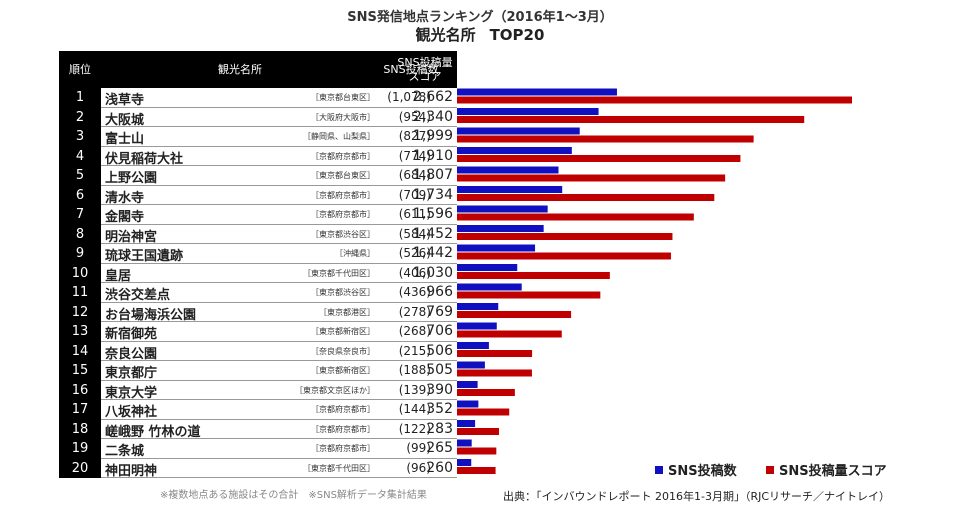  I want to click on place-location: ［大阪府大阪市］, so click(343, 117).